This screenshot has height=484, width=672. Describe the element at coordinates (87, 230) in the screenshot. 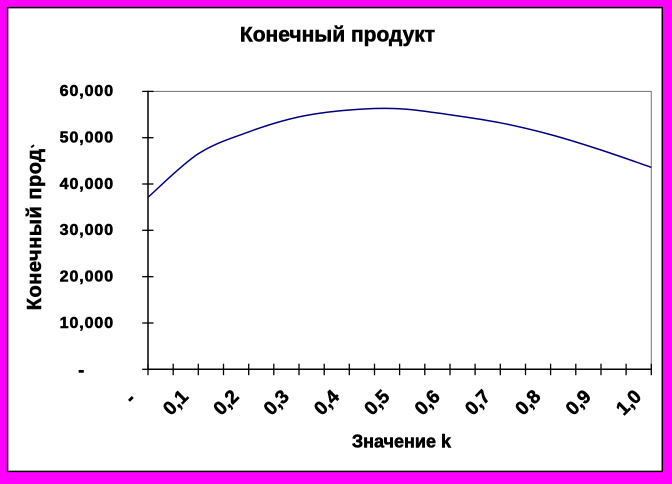

I see `svg-text: 30,000` at that location.